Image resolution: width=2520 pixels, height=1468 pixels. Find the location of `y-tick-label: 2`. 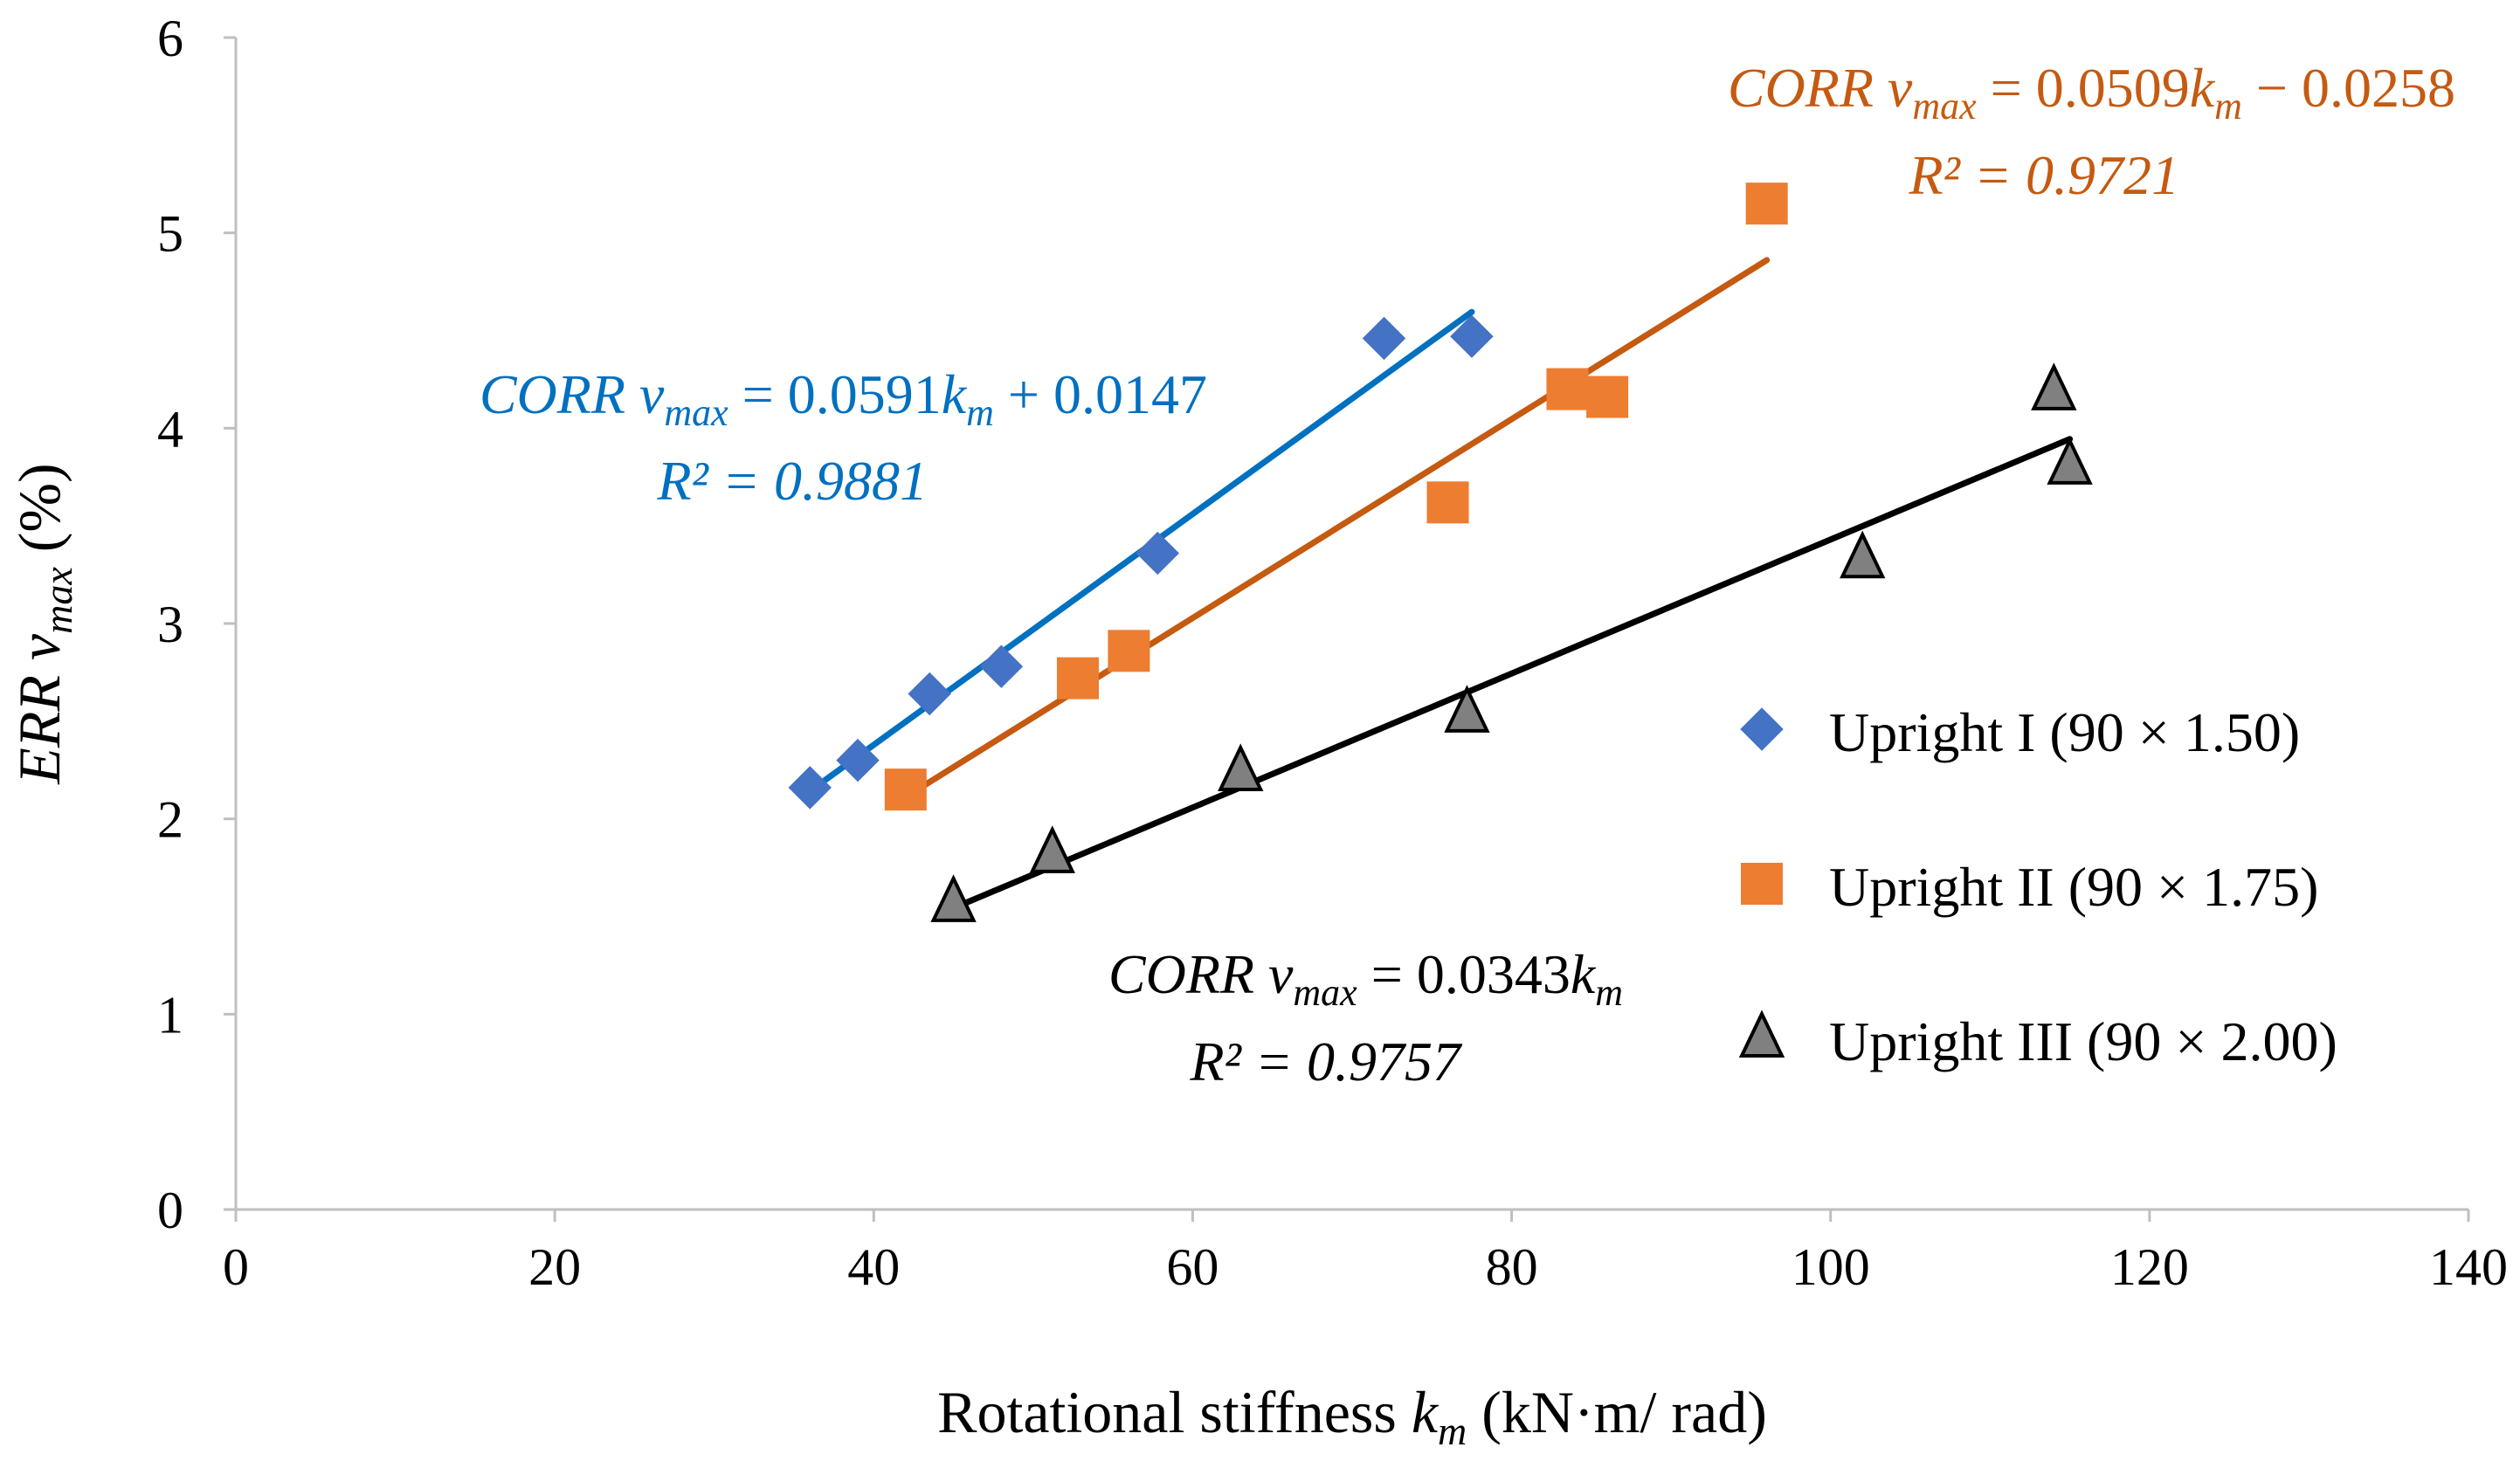

y-tick-label: 2 is located at coordinates (170, 820).